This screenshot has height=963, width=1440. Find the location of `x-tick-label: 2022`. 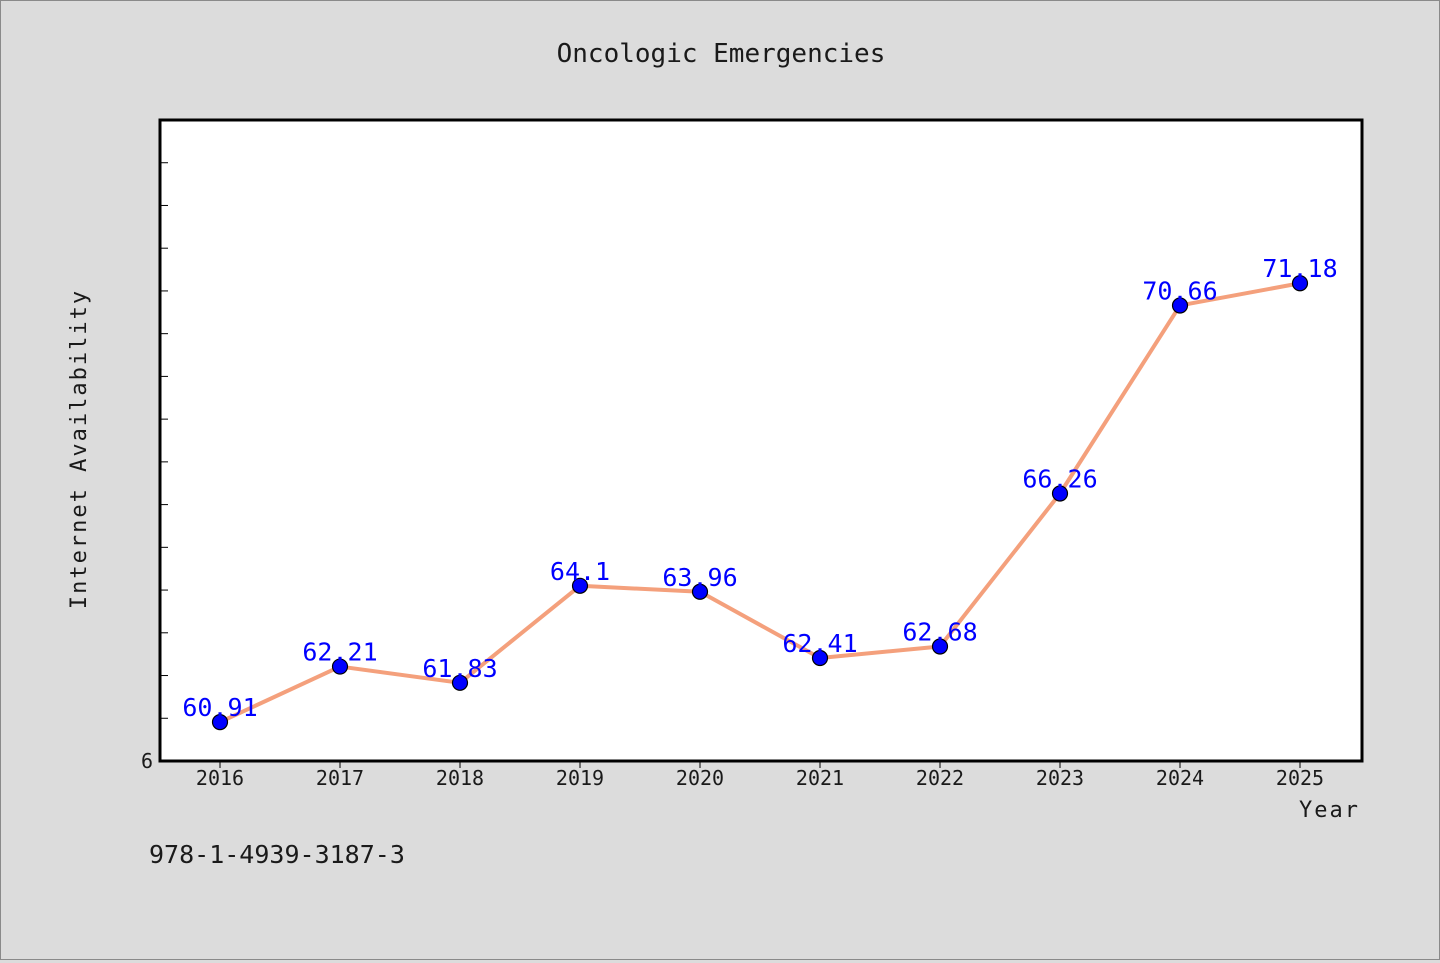

x-tick-label: 2022 is located at coordinates (940, 778).